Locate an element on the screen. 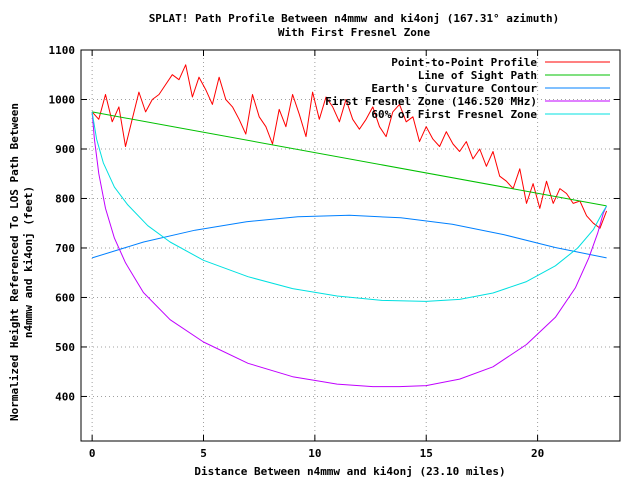 This screenshot has height=480, width=640. y-tick-label: 500 is located at coordinates (65, 347).